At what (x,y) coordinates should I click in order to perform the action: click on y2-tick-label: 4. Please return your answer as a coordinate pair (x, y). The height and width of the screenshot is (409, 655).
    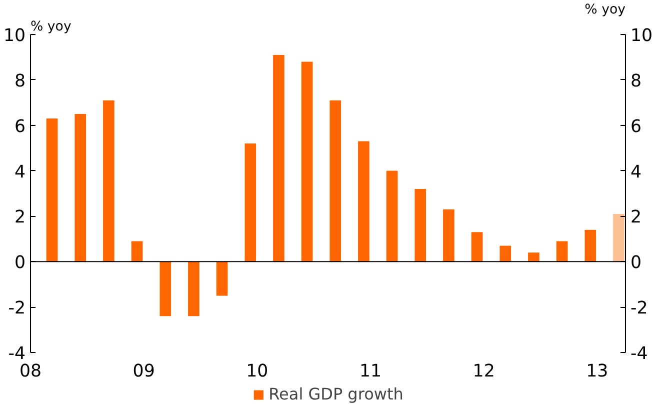
    Looking at the image, I should click on (636, 172).